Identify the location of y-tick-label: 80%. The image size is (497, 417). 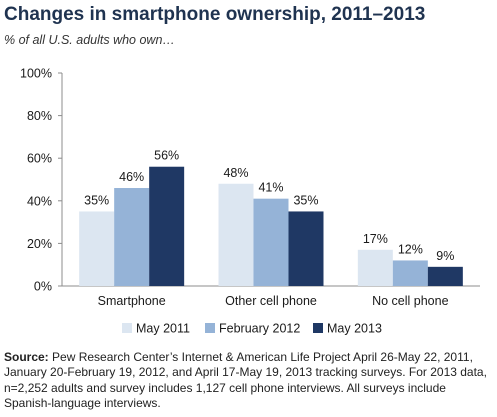
(39, 116).